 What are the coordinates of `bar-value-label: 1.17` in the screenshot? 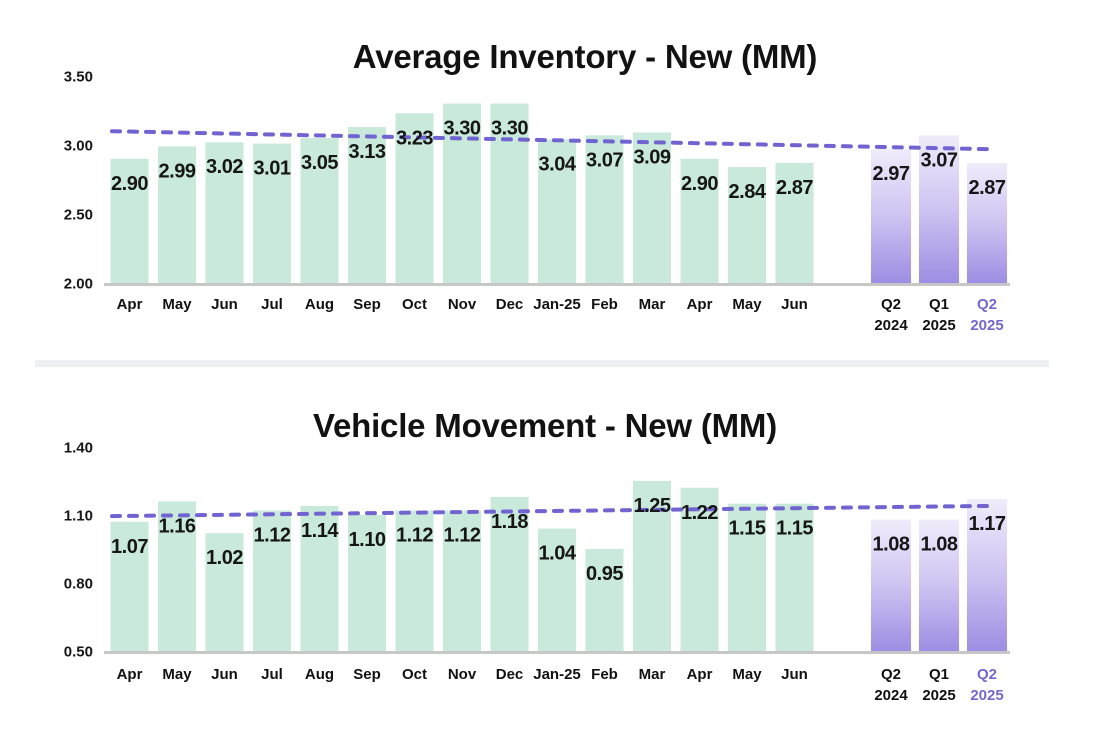 It's located at (987, 524).